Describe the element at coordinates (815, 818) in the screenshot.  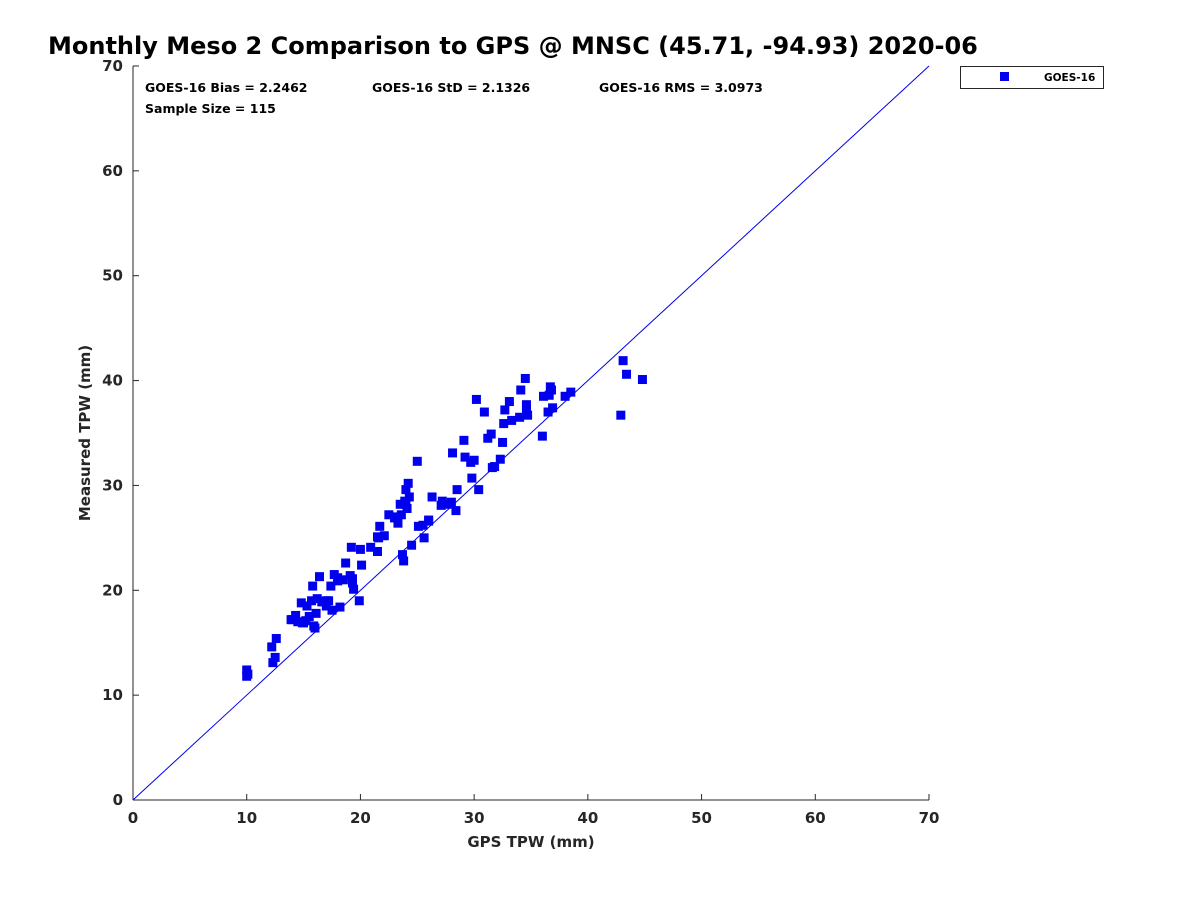
I see `x-tick-label: 60` at that location.